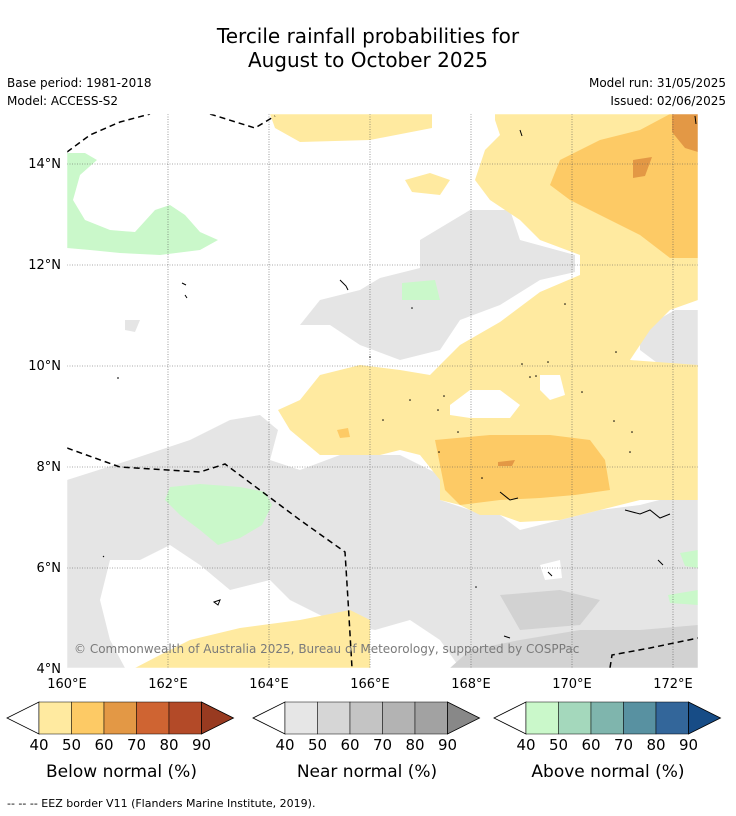 The height and width of the screenshot is (816, 736). I want to click on near-normal-colorbar: 40 50 60 70 80 90, so click(366, 727).